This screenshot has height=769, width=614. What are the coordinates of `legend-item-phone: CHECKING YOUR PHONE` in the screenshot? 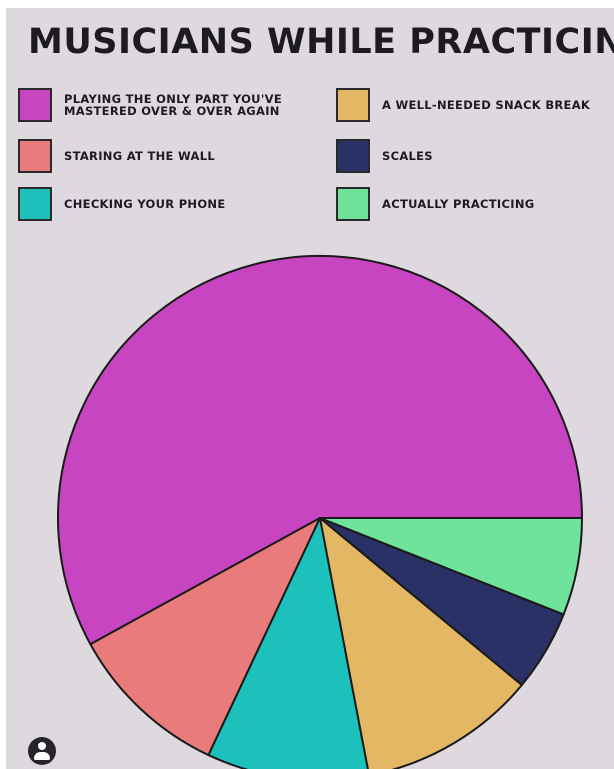 It's located at (122, 204).